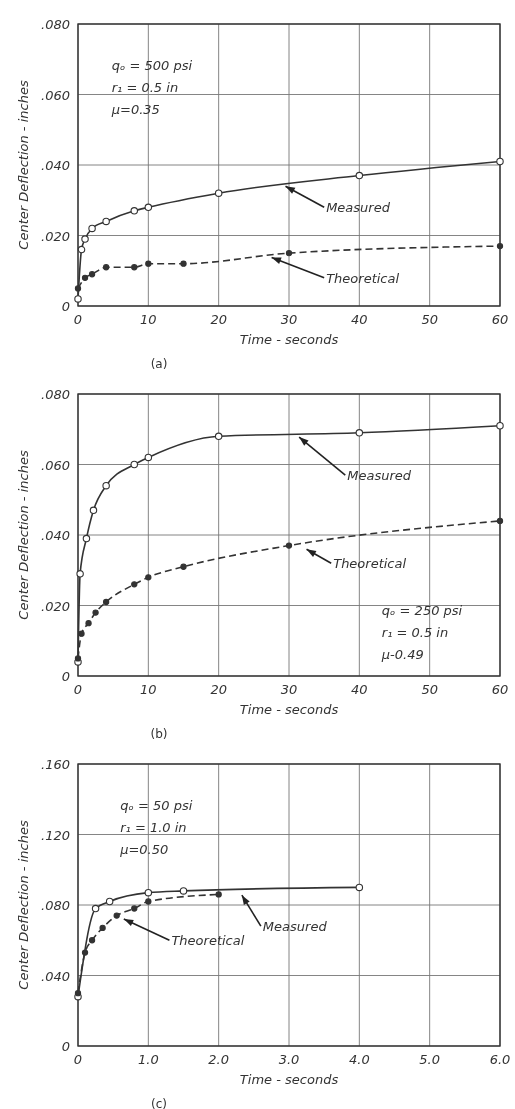  What do you see at coordinates (422, 610) in the screenshot?
I see `annotation: qₒ = 250 psi` at bounding box center [422, 610].